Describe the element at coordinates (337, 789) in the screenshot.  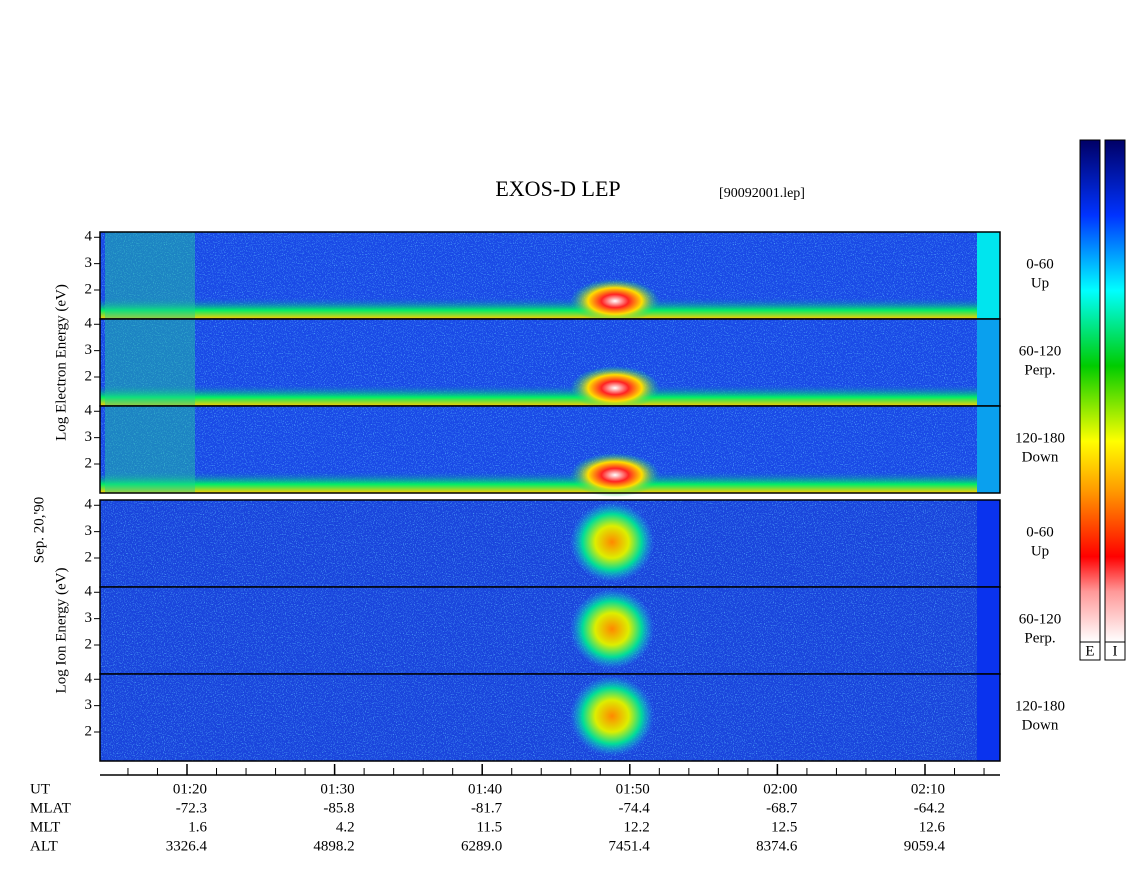
I see `ephemeris-value: 01:30` at that location.